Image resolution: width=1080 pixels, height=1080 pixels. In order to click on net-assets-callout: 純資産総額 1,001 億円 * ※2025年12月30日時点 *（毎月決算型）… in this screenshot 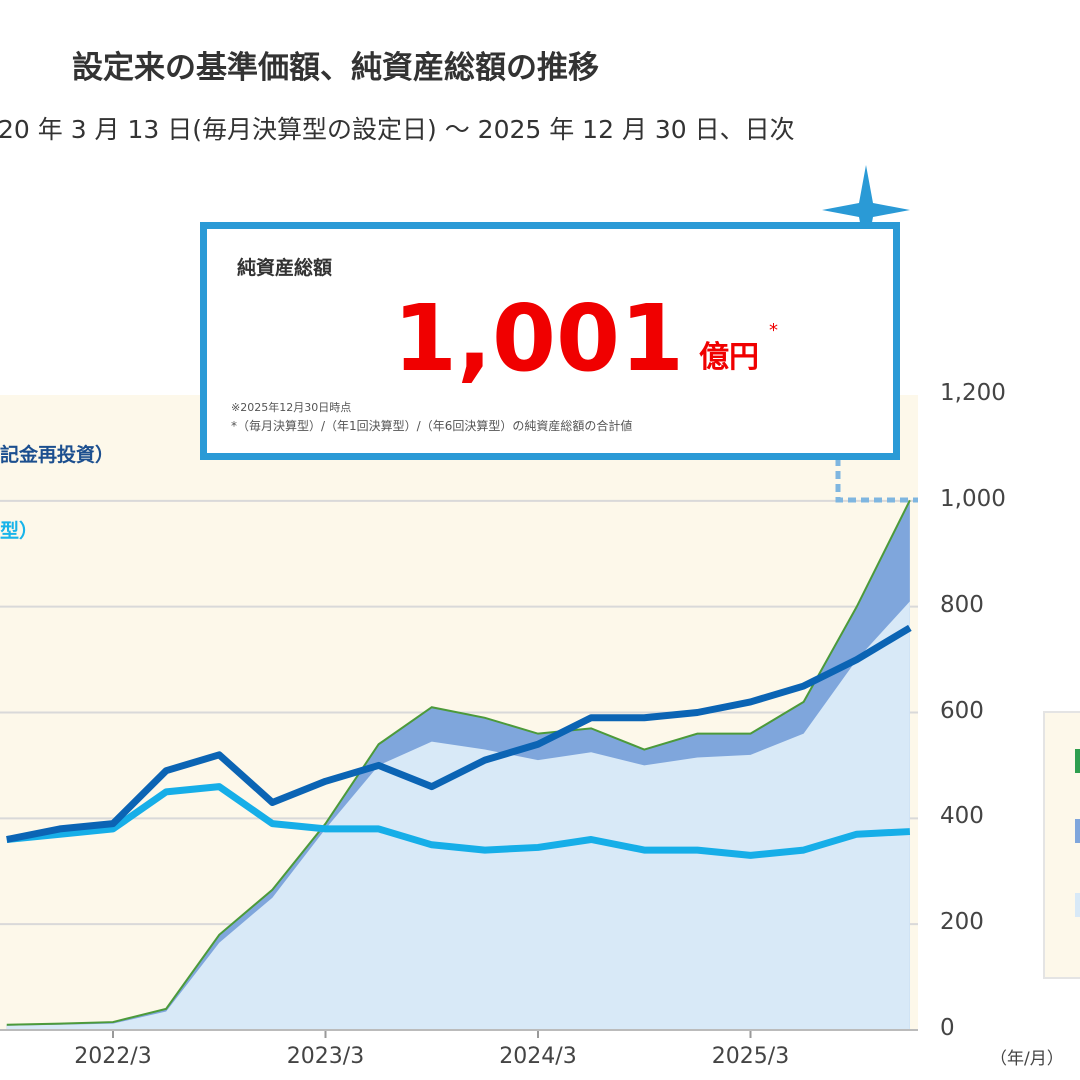, I will do `click(550, 341)`.